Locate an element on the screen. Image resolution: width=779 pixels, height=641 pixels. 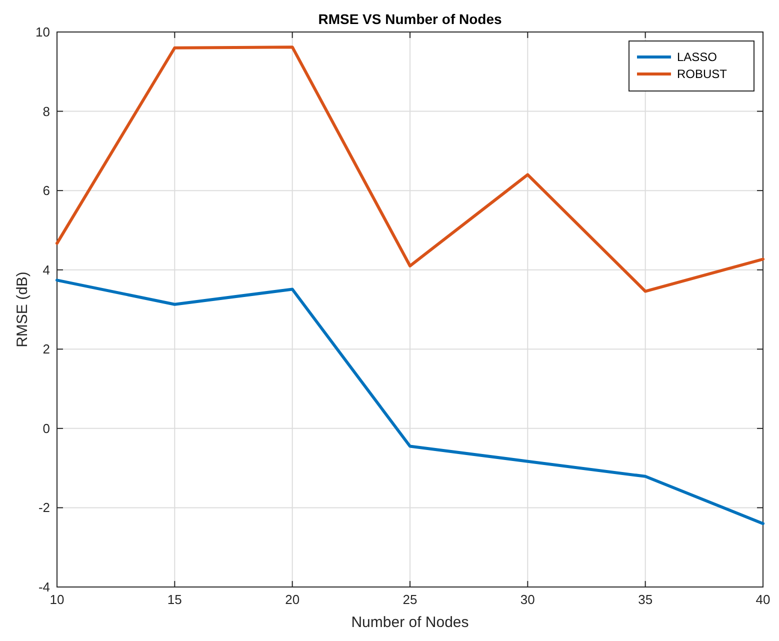
y-tick-label: 10 is located at coordinates (43, 32).